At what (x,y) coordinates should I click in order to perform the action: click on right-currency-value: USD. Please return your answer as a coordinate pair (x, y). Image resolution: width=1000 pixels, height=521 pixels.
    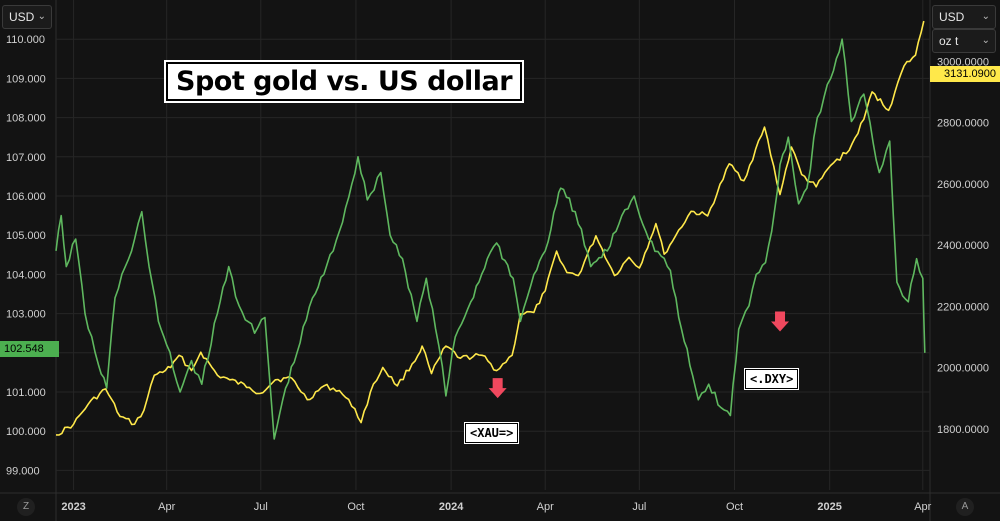
    Looking at the image, I should click on (952, 17).